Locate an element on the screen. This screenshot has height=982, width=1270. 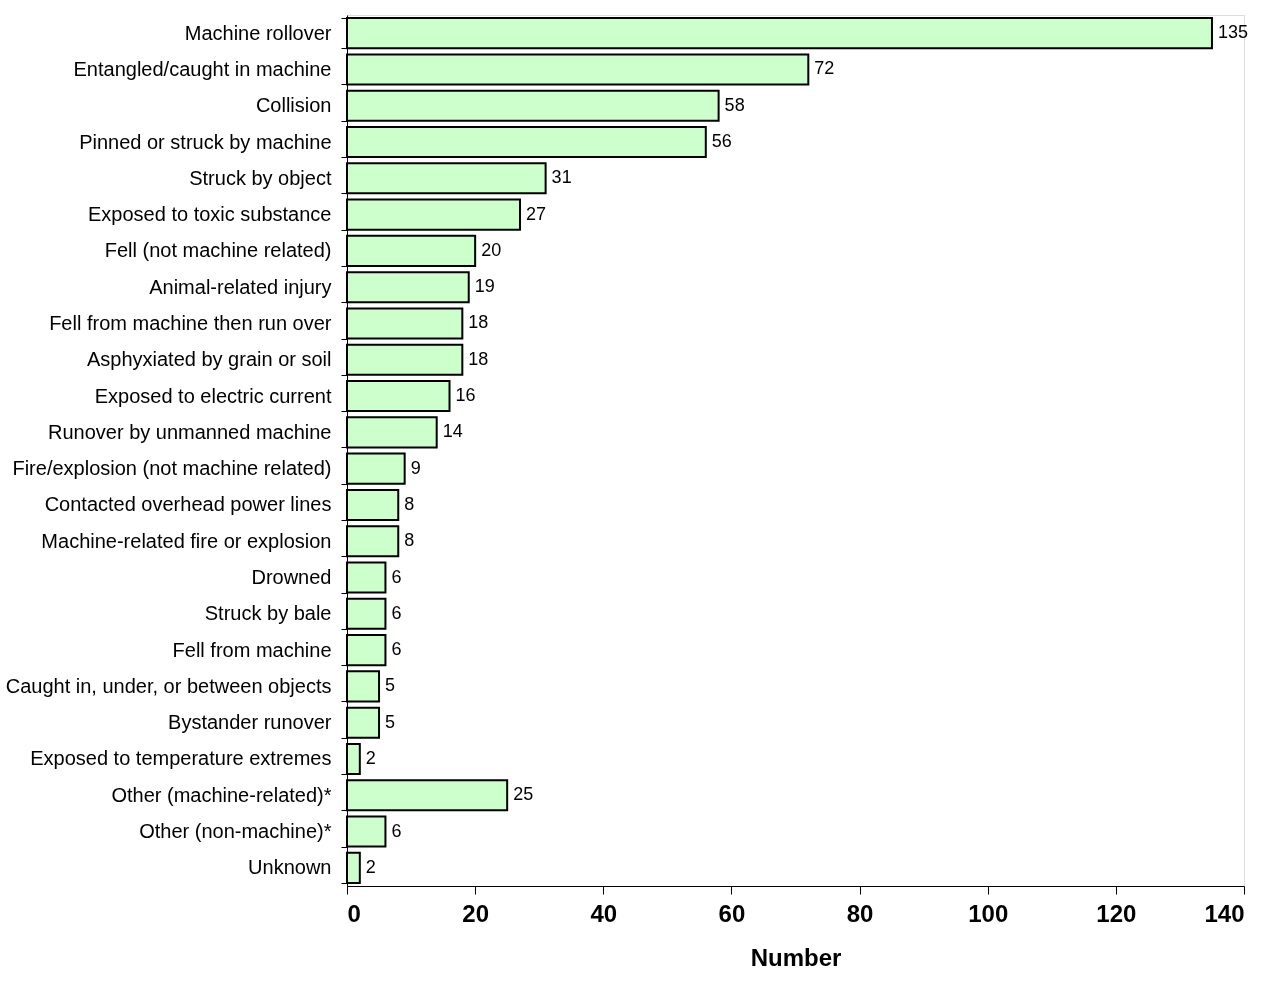
y-tick-label: Pinned or struck by machine is located at coordinates (205, 141).